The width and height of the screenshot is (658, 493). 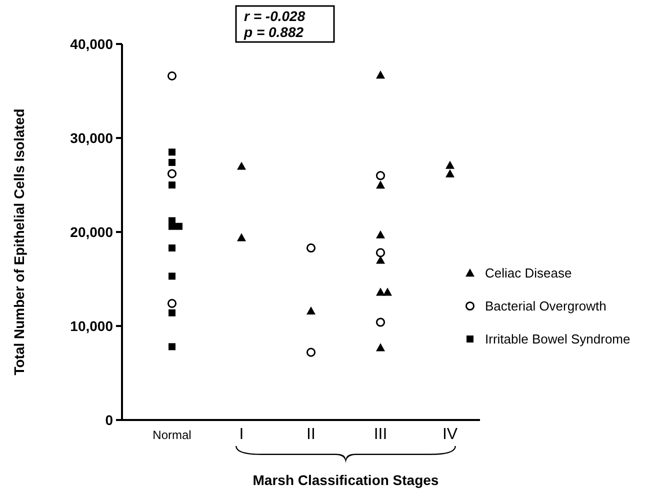 What do you see at coordinates (172, 435) in the screenshot?
I see `x-tick-label: Normal` at bounding box center [172, 435].